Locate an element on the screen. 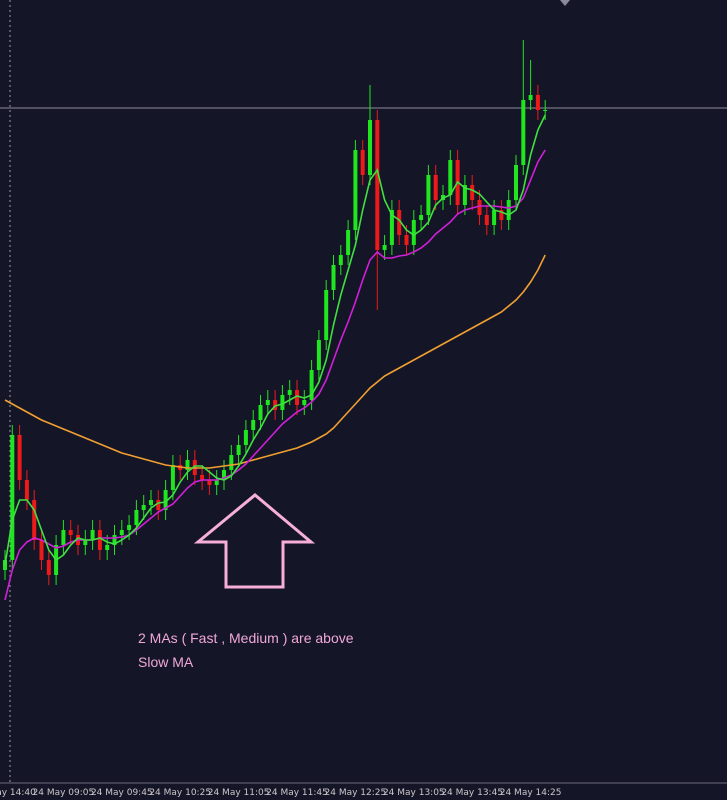  scroll-marker is located at coordinates (565, 3).